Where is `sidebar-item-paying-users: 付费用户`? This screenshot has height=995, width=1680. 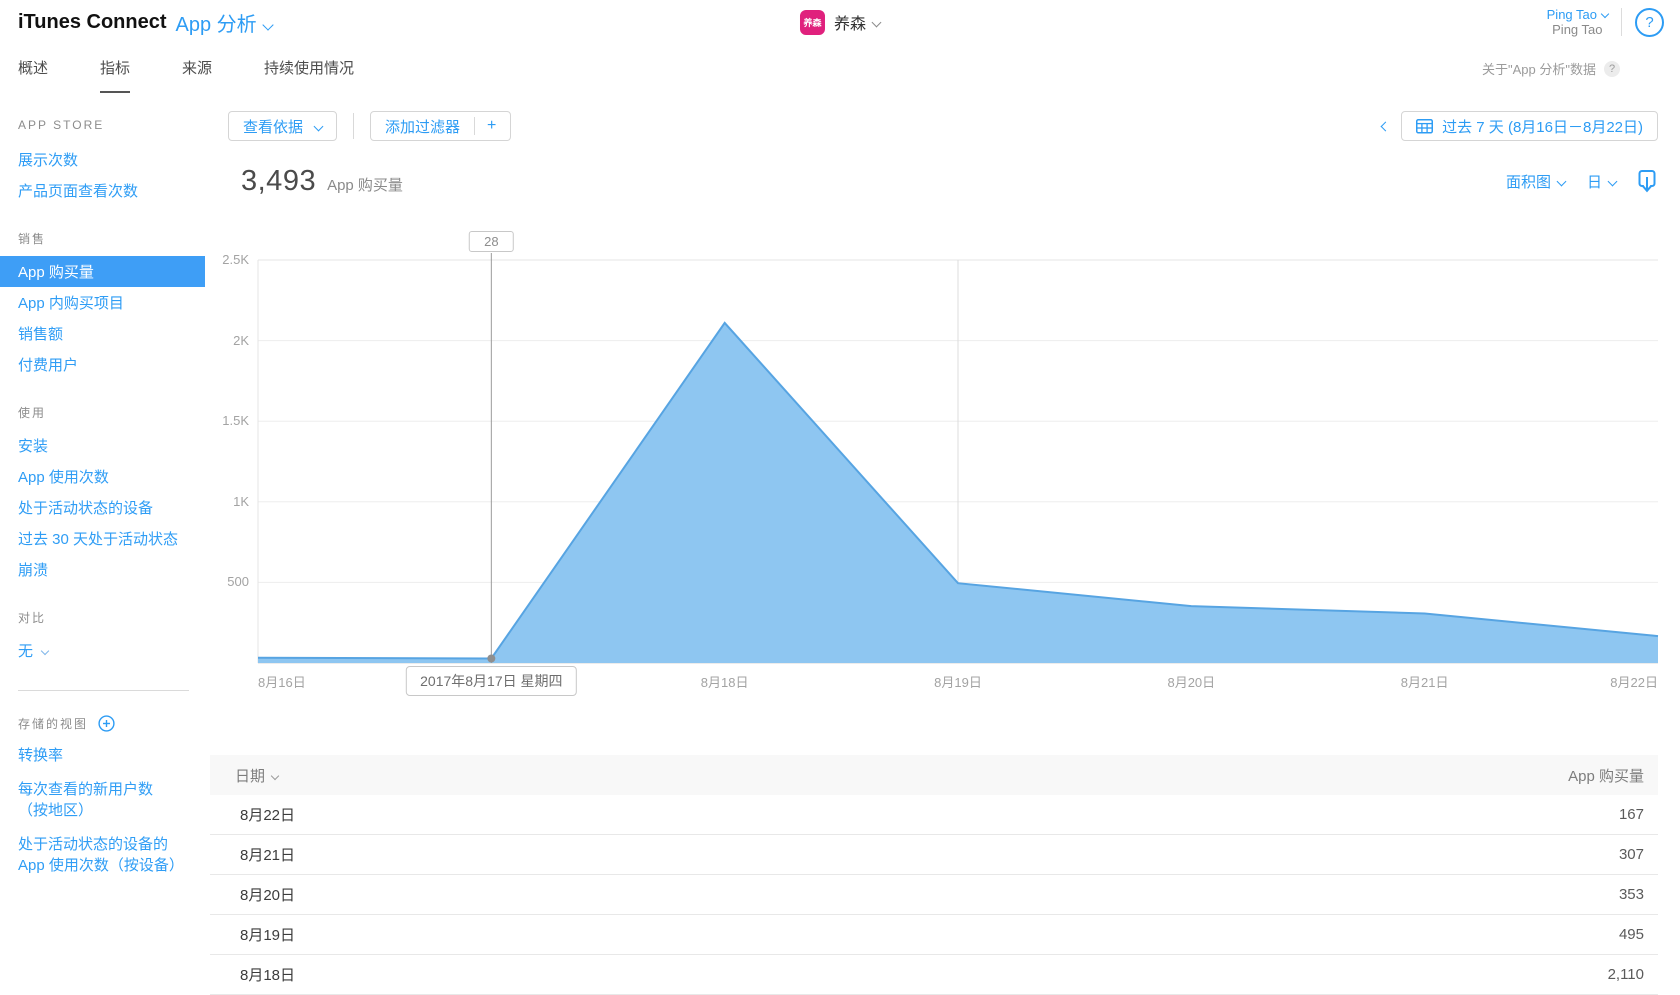
sidebar-item-paying-users: 付费用户 is located at coordinates (102, 364).